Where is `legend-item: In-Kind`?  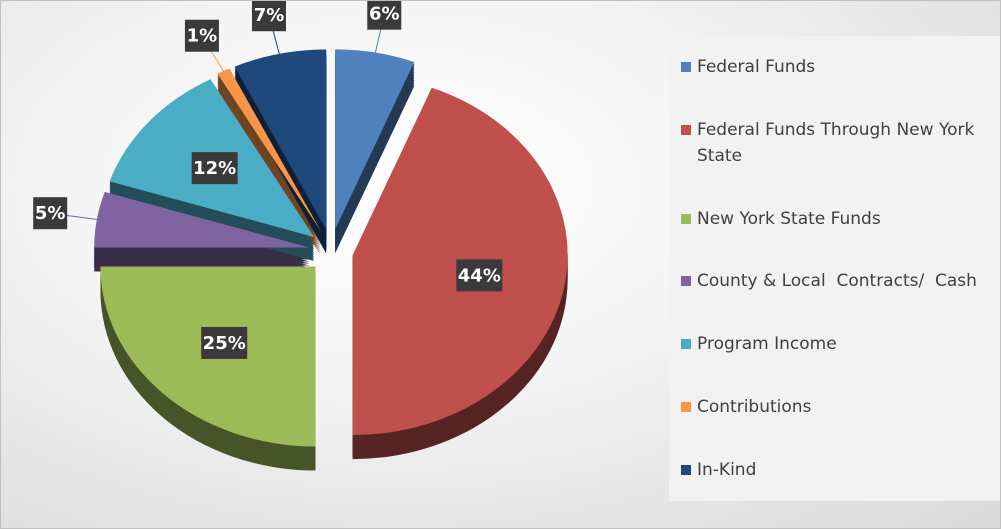
legend-item: In-Kind is located at coordinates (840, 470).